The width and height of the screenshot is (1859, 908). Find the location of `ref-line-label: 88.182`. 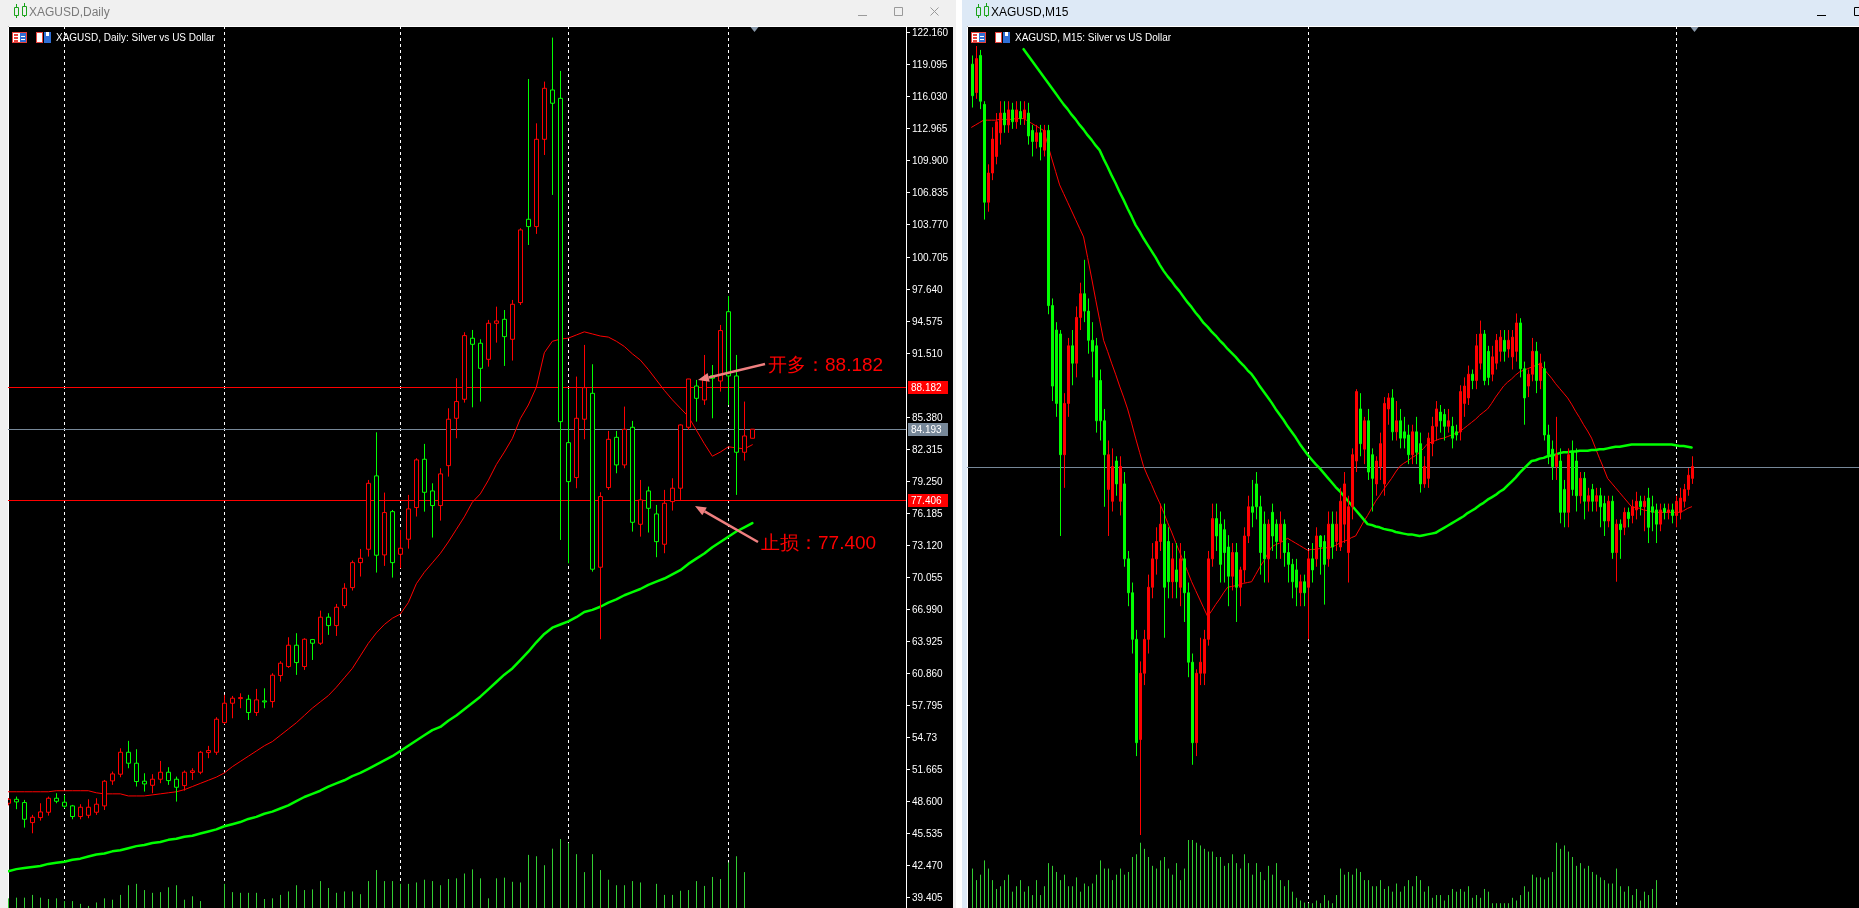

ref-line-label: 88.182 is located at coordinates (927, 387).